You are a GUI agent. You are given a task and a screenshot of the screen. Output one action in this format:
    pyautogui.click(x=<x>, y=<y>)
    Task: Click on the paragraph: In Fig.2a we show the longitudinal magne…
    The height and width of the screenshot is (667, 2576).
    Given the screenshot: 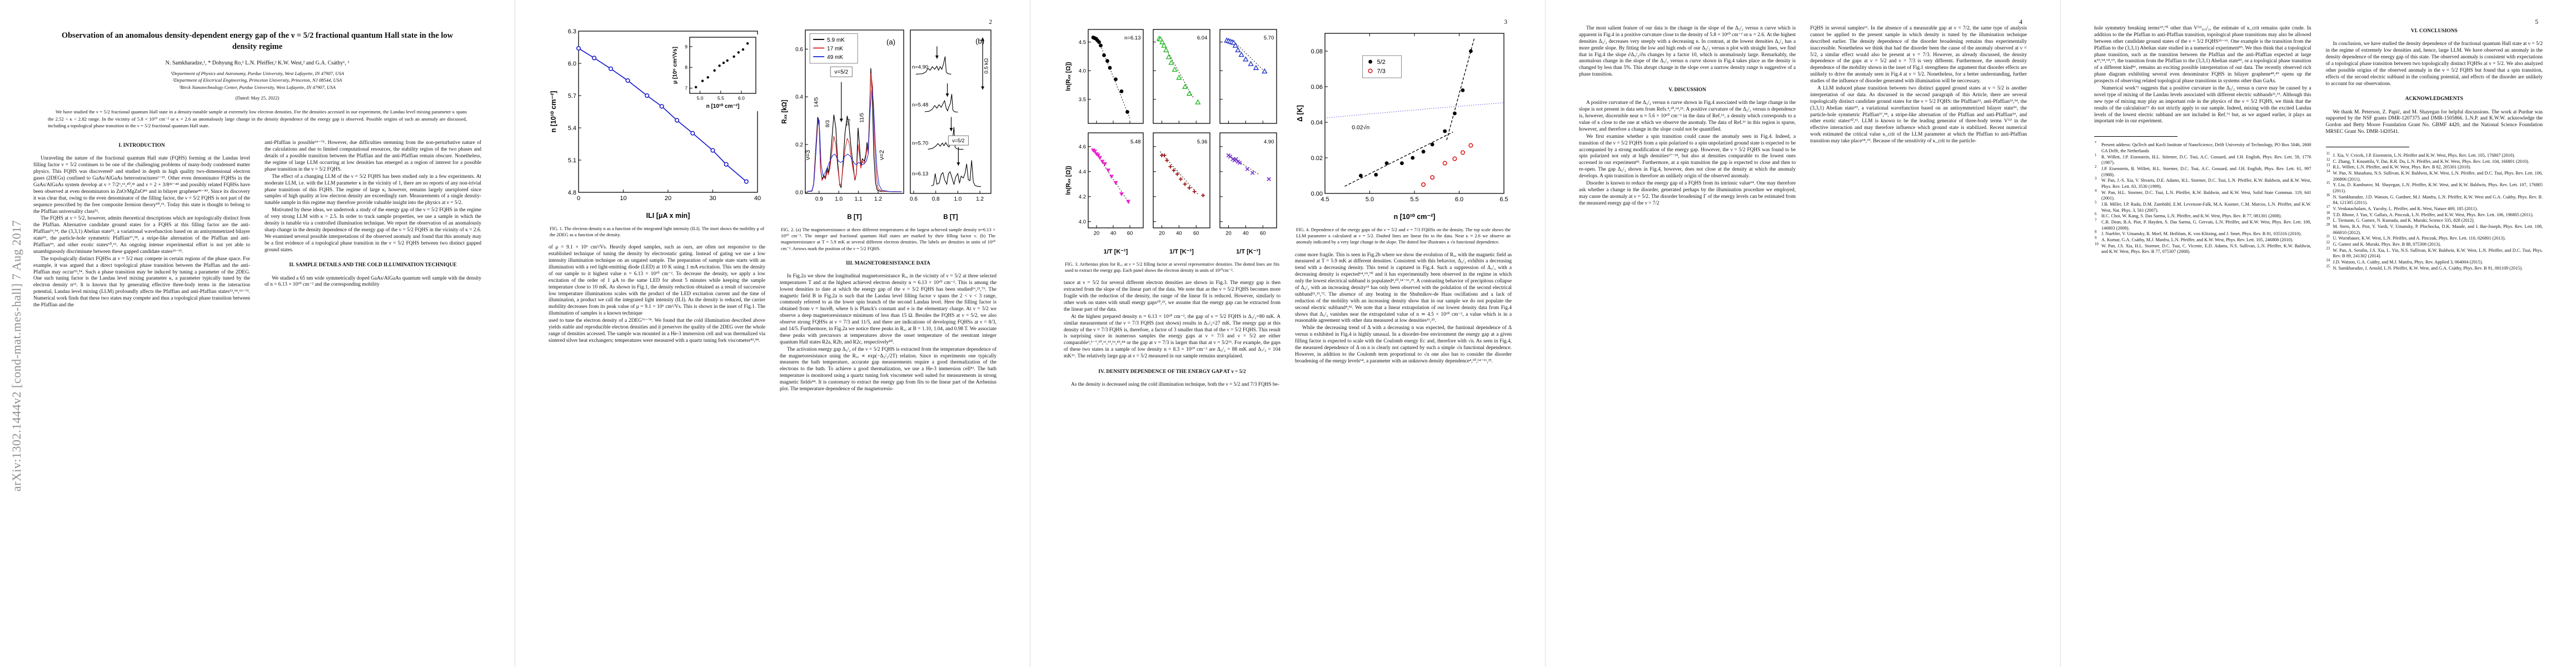 What is the action you would take?
    pyautogui.click(x=888, y=309)
    